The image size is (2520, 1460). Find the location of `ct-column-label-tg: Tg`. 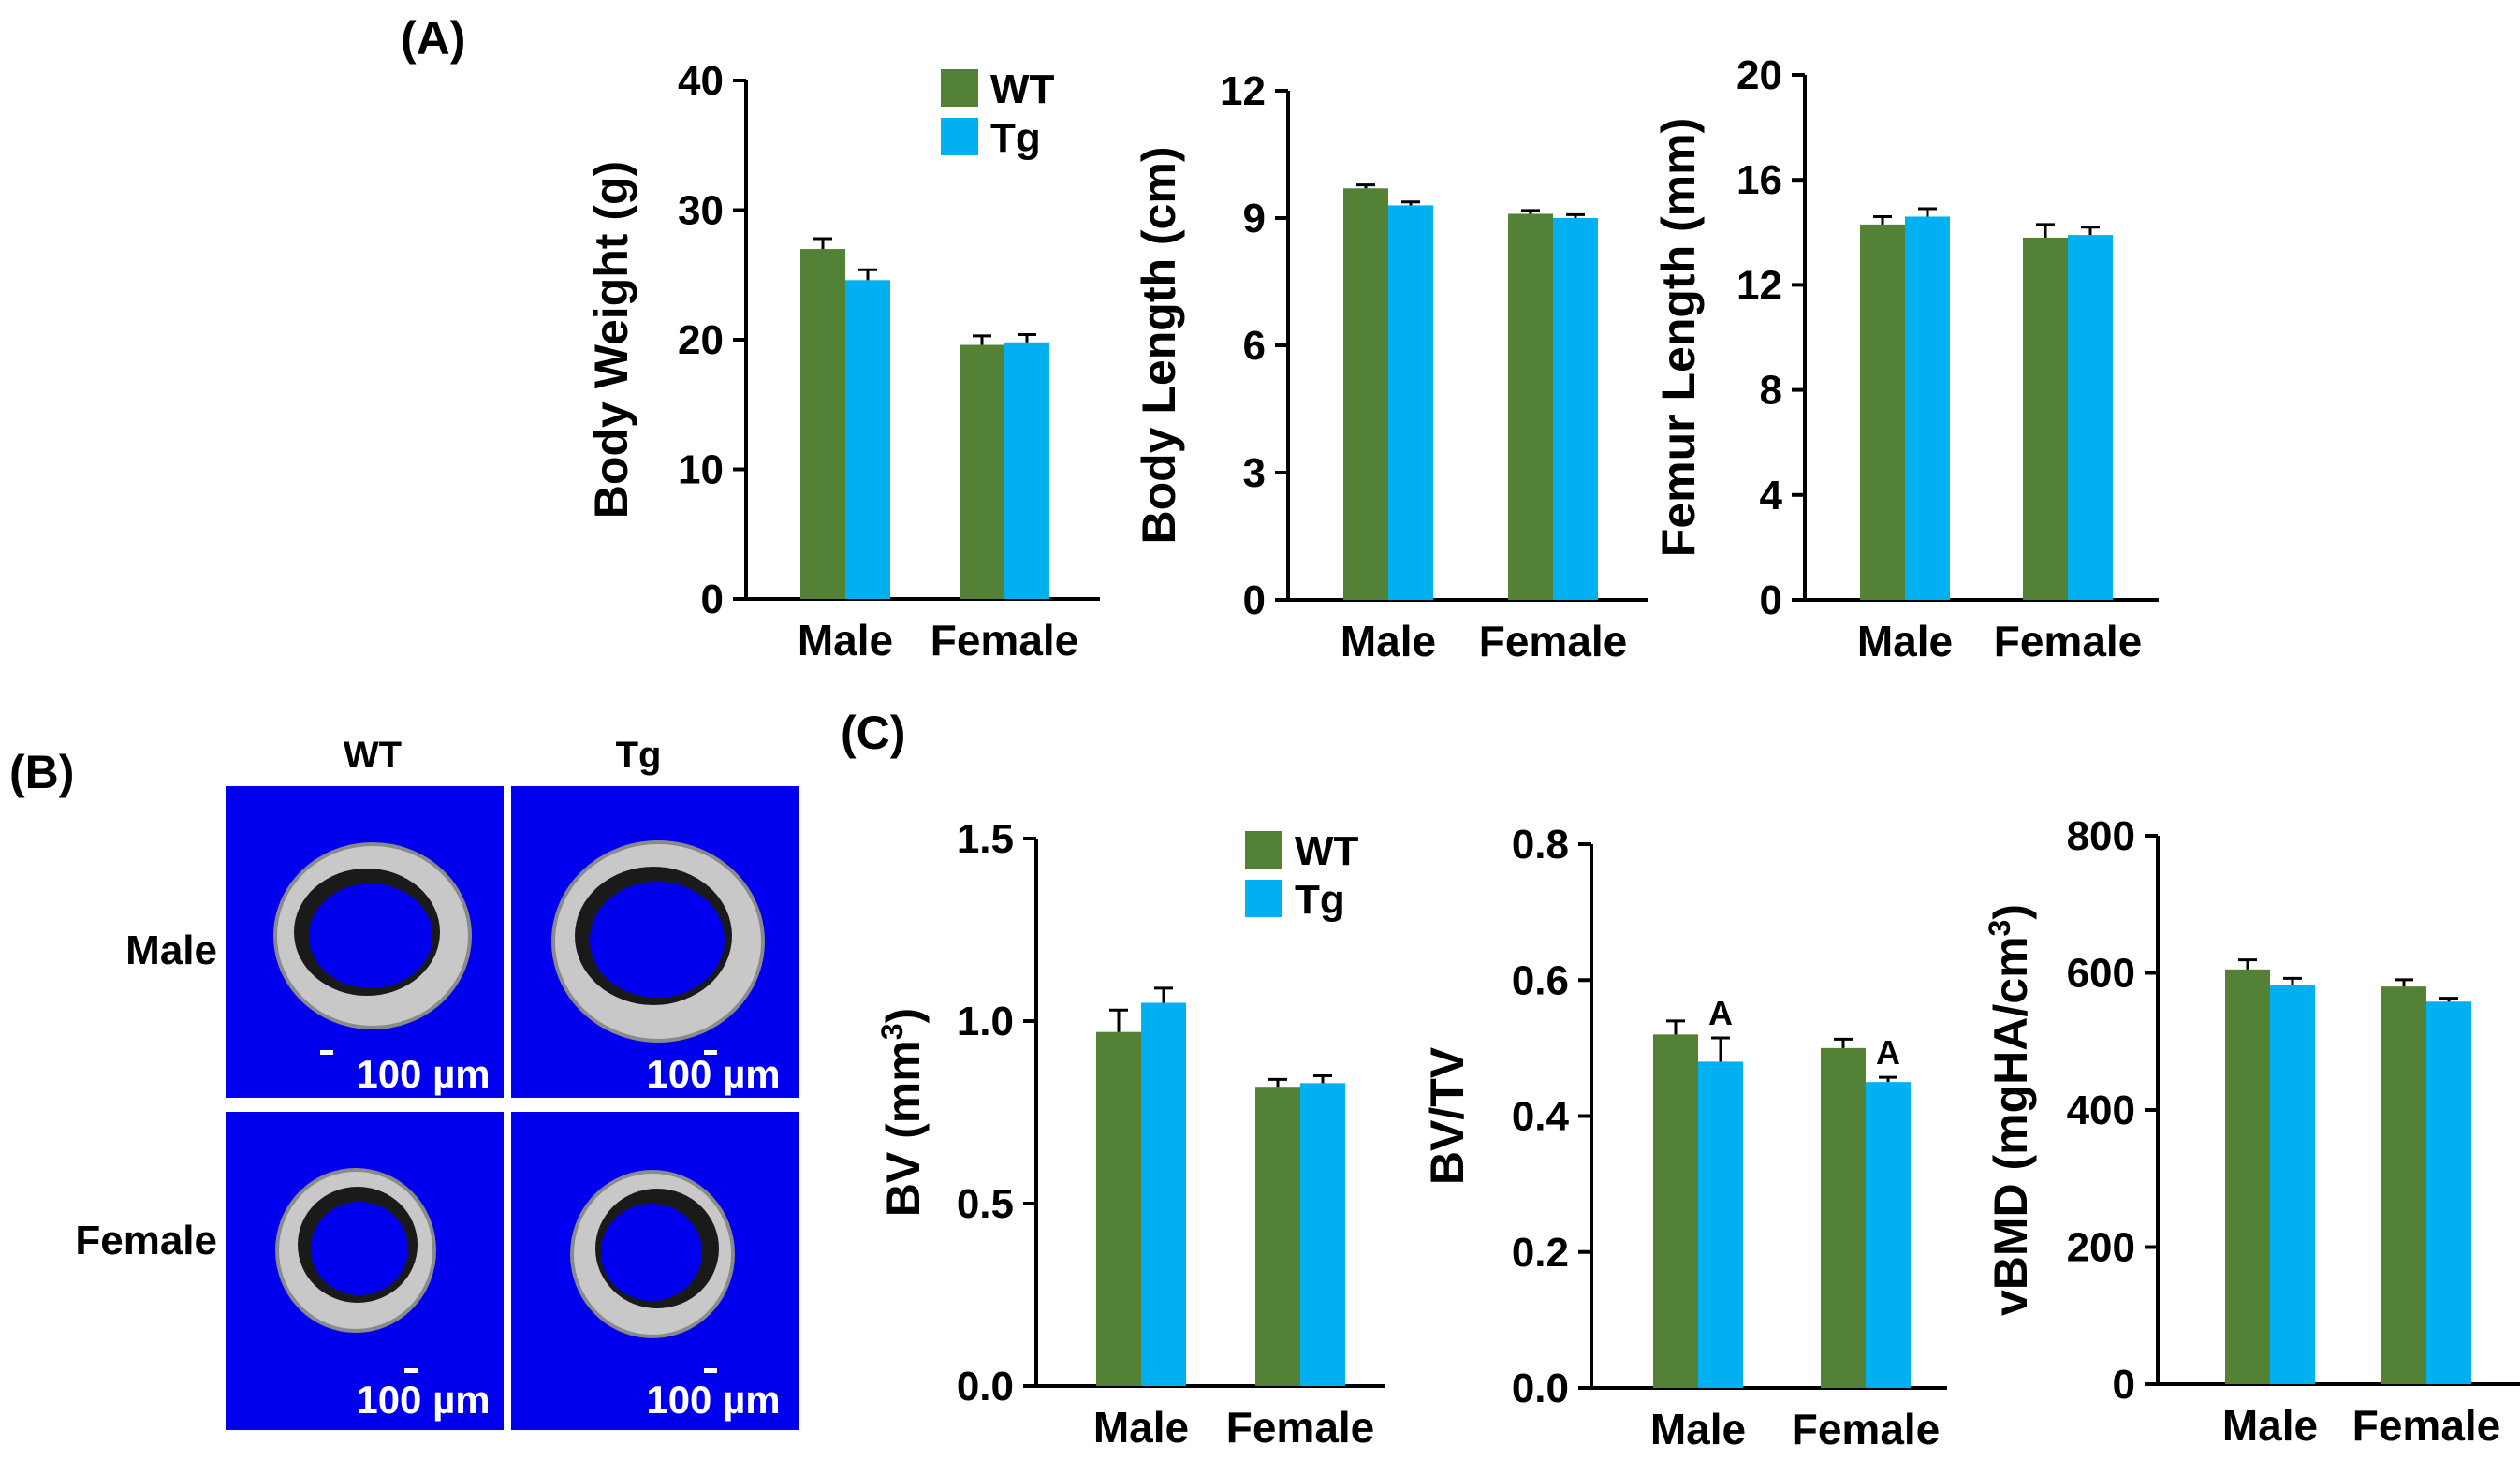

ct-column-label-tg: Tg is located at coordinates (639, 755).